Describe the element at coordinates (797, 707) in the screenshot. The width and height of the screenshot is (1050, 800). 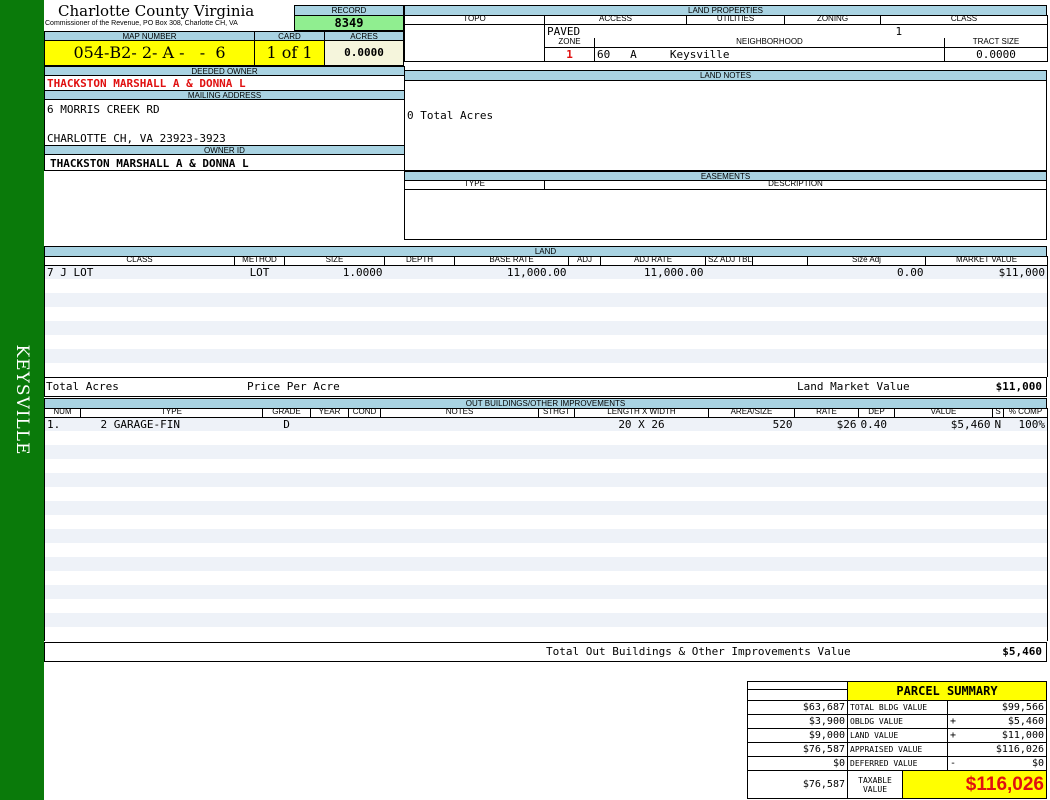
I see `prior-value: $63,687` at that location.